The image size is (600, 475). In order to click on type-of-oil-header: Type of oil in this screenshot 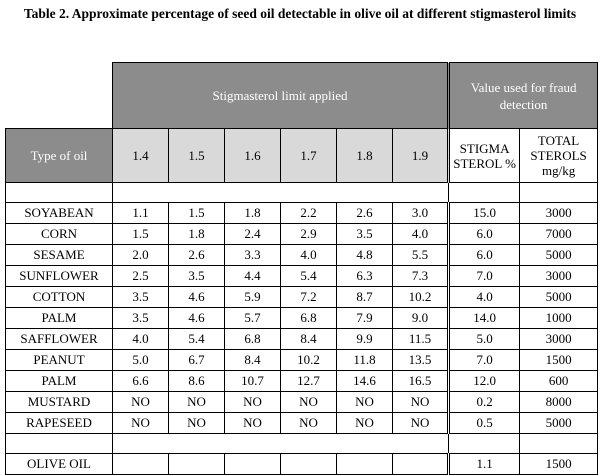, I will do `click(59, 155)`.